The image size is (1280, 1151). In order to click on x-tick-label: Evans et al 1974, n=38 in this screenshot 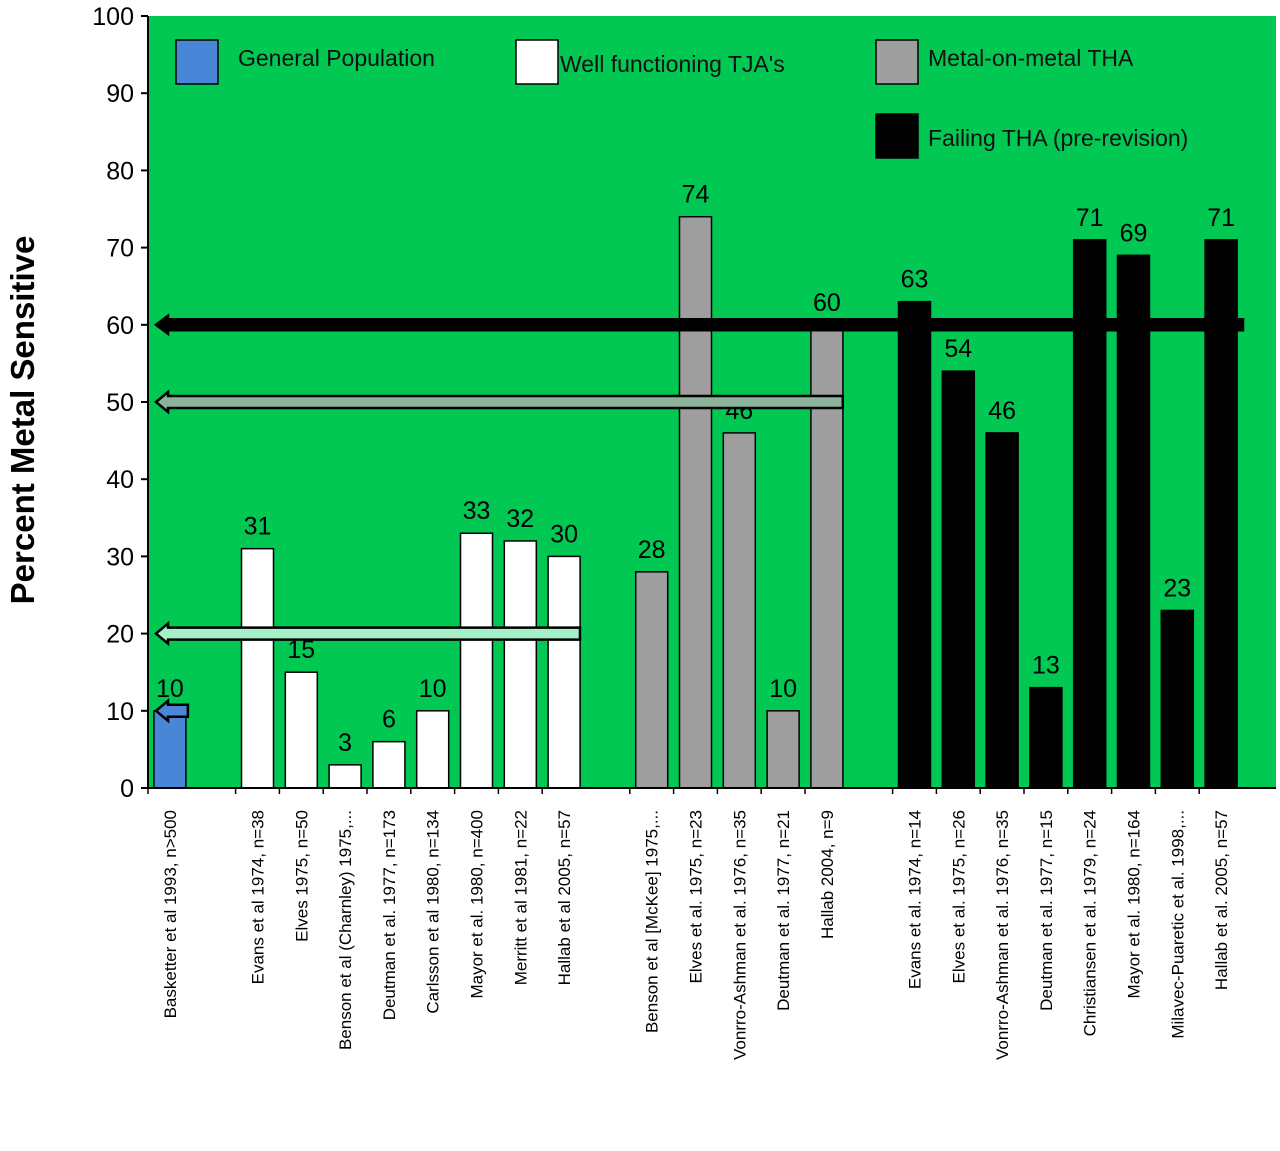, I will do `click(258, 897)`.